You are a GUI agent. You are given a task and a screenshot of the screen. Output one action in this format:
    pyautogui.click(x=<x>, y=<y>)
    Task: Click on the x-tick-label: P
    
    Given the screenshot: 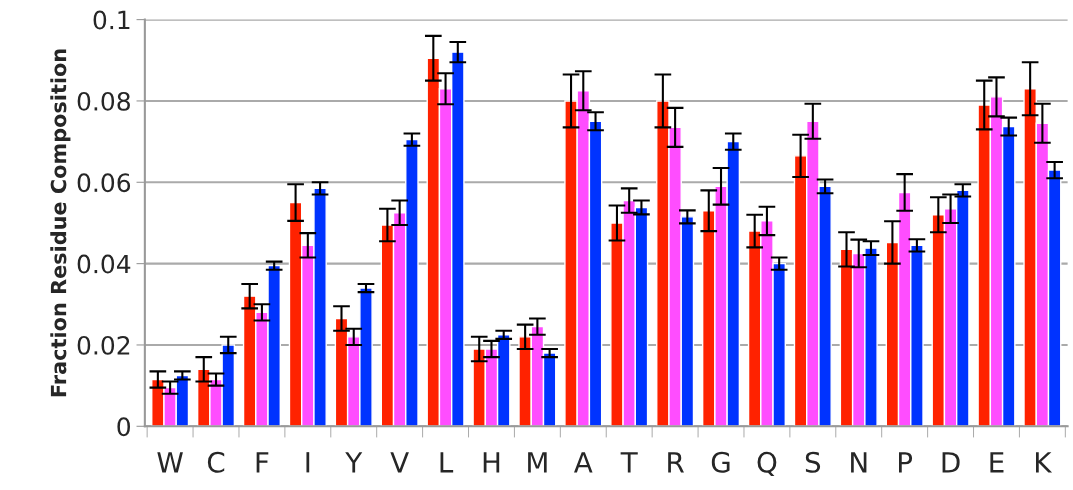 What is the action you would take?
    pyautogui.click(x=906, y=462)
    